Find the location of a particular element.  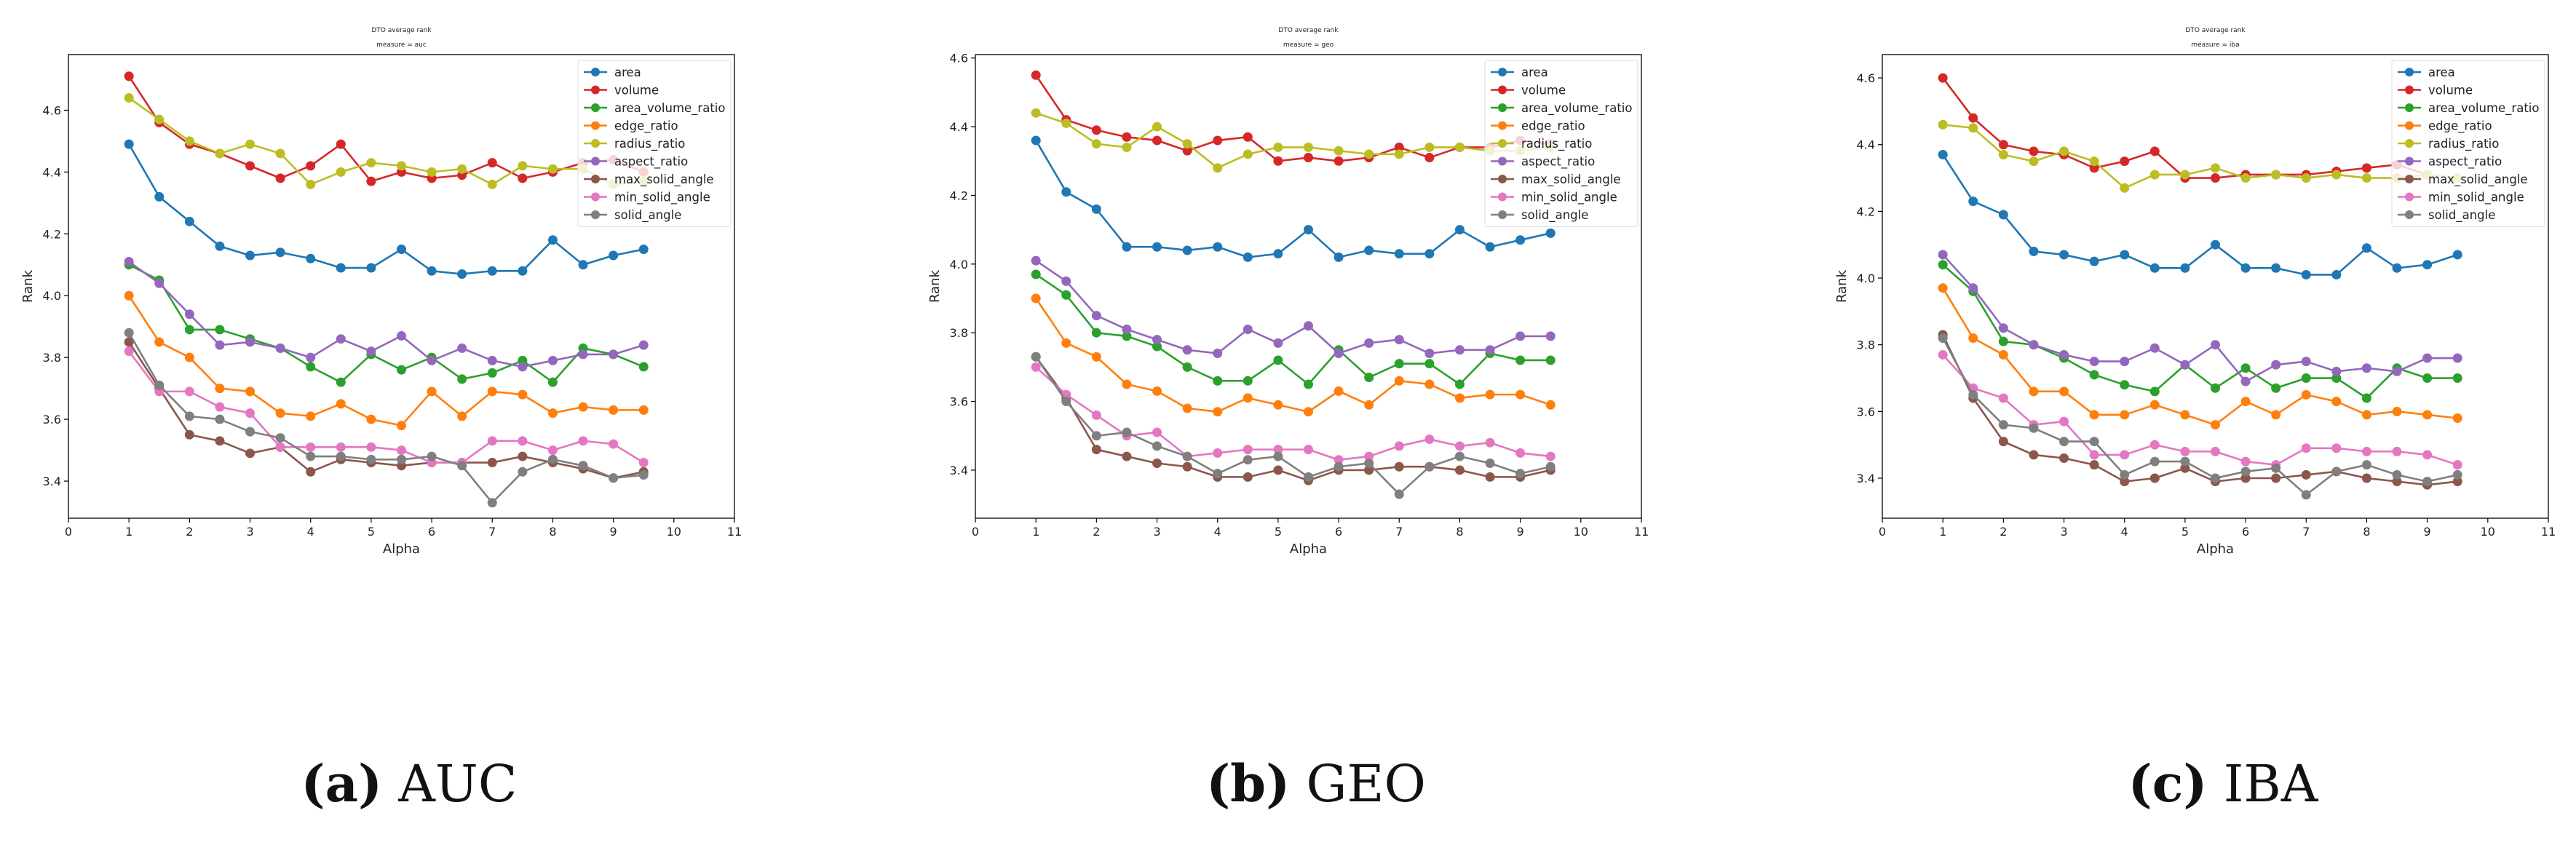

x-tick-label: 11 is located at coordinates (2548, 532).